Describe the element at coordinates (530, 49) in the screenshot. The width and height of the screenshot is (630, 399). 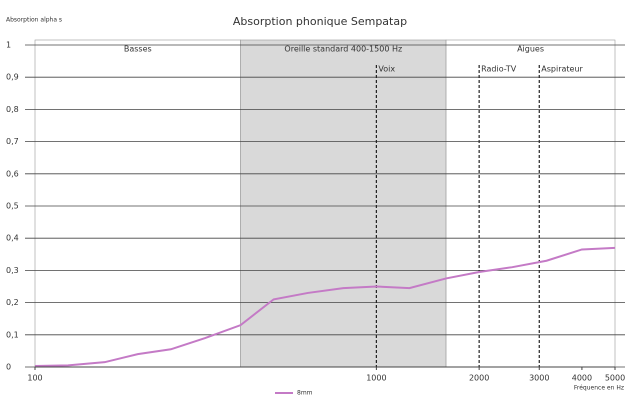
I see `region-label: Aigues` at that location.